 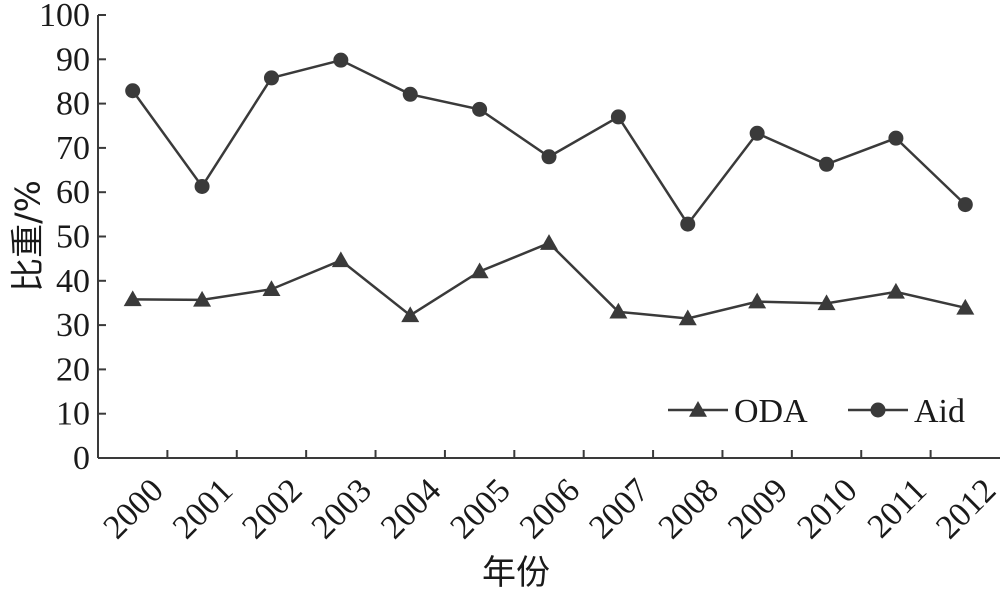 I want to click on x-tick-label: 2005, so click(x=480, y=509).